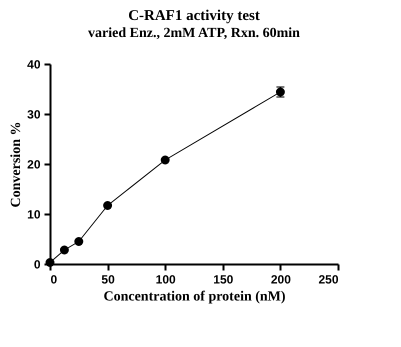  I want to click on x-tick-label: 0, so click(54, 279).